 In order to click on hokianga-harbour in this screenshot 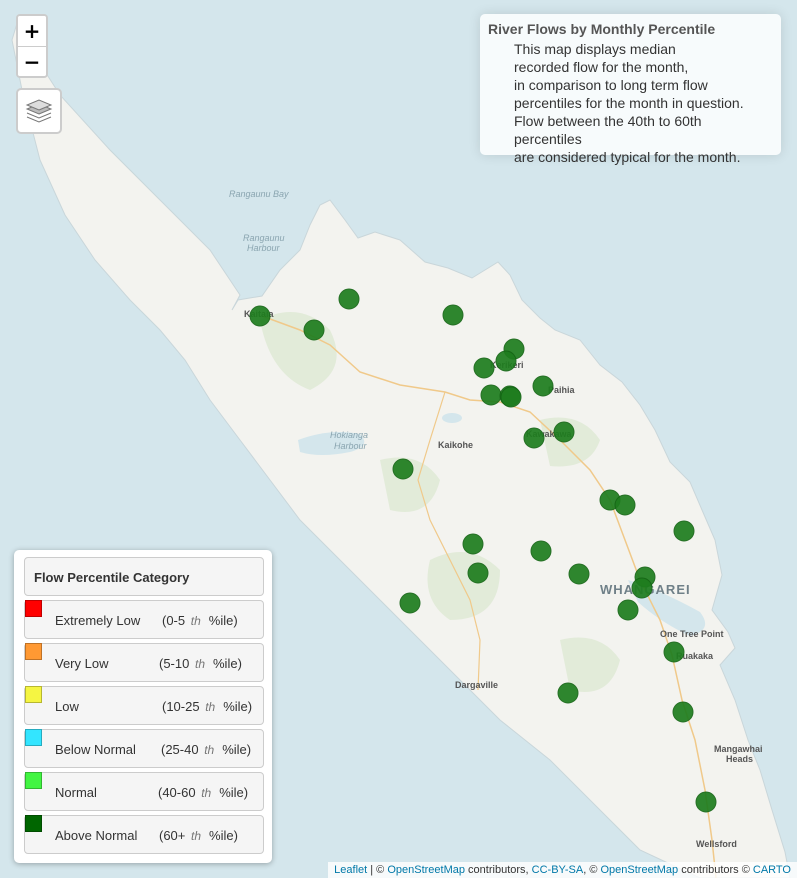, I will do `click(331, 443)`.